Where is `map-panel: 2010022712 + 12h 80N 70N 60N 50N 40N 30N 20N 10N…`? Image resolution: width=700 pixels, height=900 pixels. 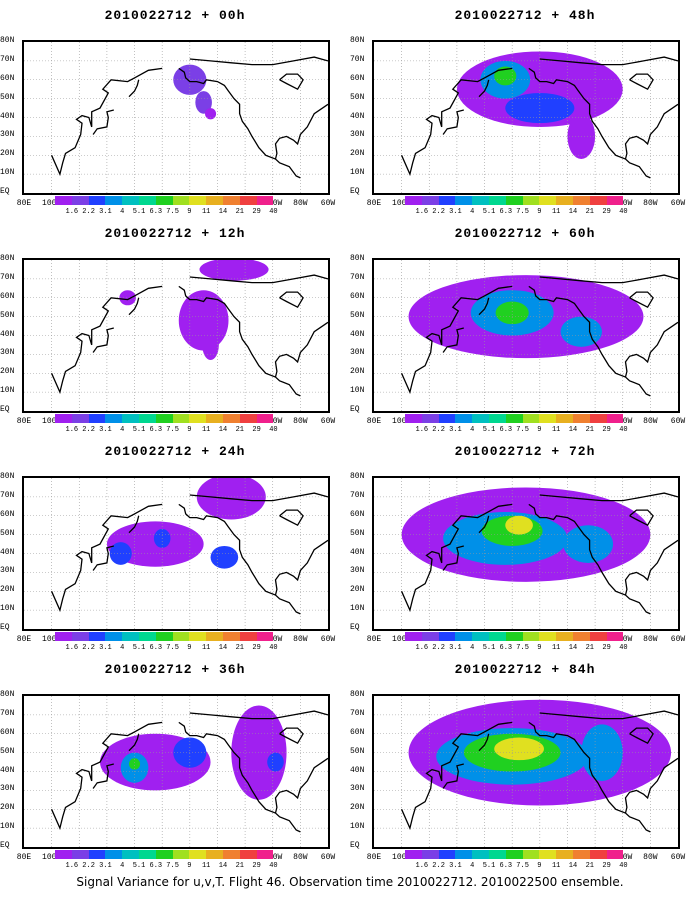
map-panel: 2010022712 + 12h 80N 70N 60N 50N 40N 30N 20N 10N… is located at coordinates (175, 327).